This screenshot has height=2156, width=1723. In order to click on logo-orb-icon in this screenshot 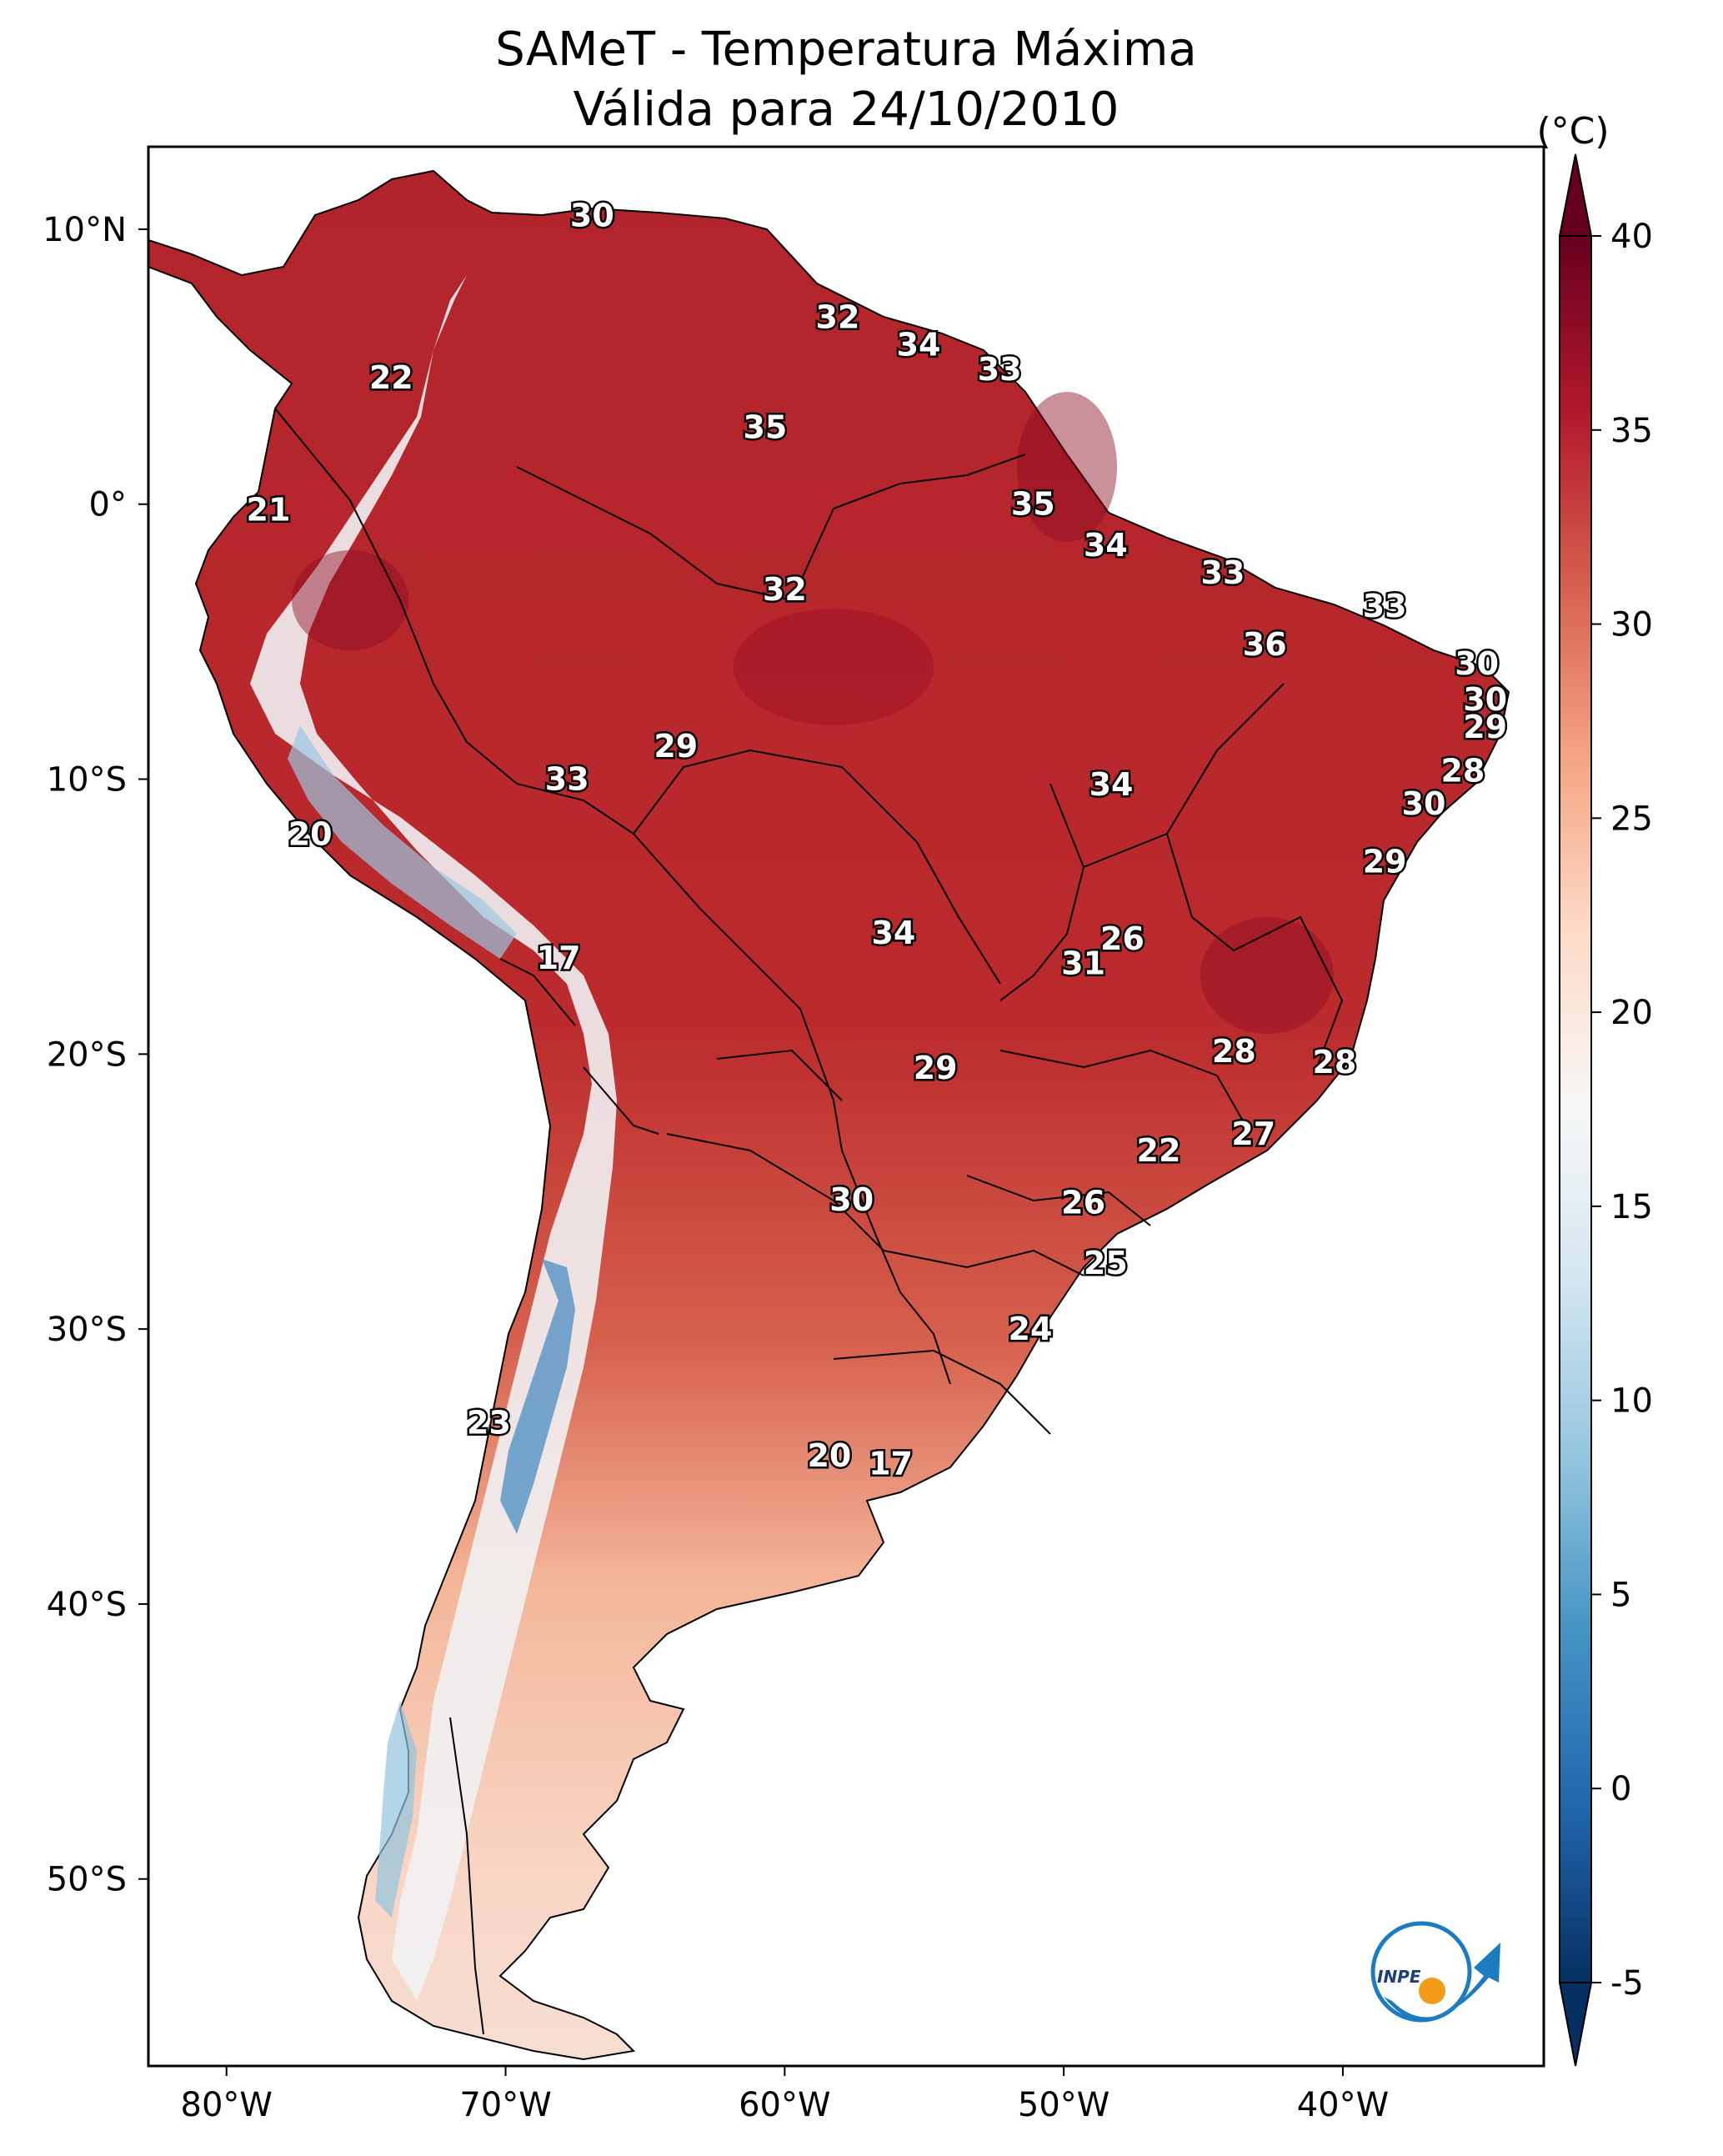, I will do `click(1432, 1991)`.